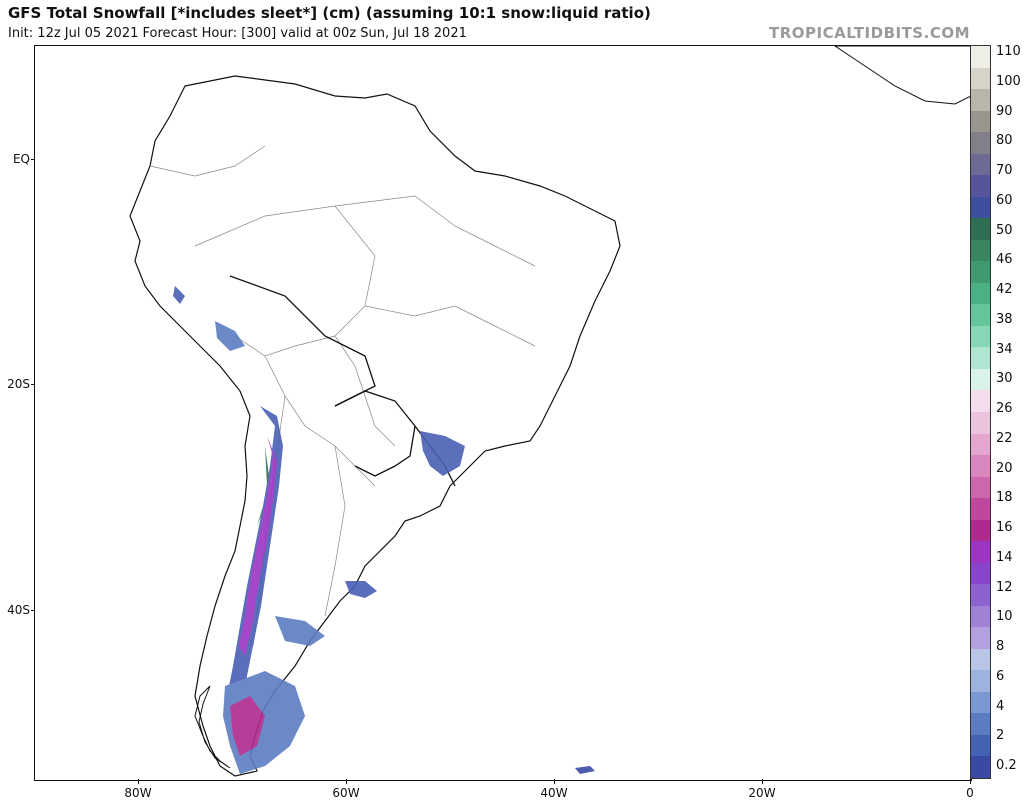 The width and height of the screenshot is (1024, 800). Describe the element at coordinates (554, 793) in the screenshot. I see `lon-label-40w: 40W` at that location.